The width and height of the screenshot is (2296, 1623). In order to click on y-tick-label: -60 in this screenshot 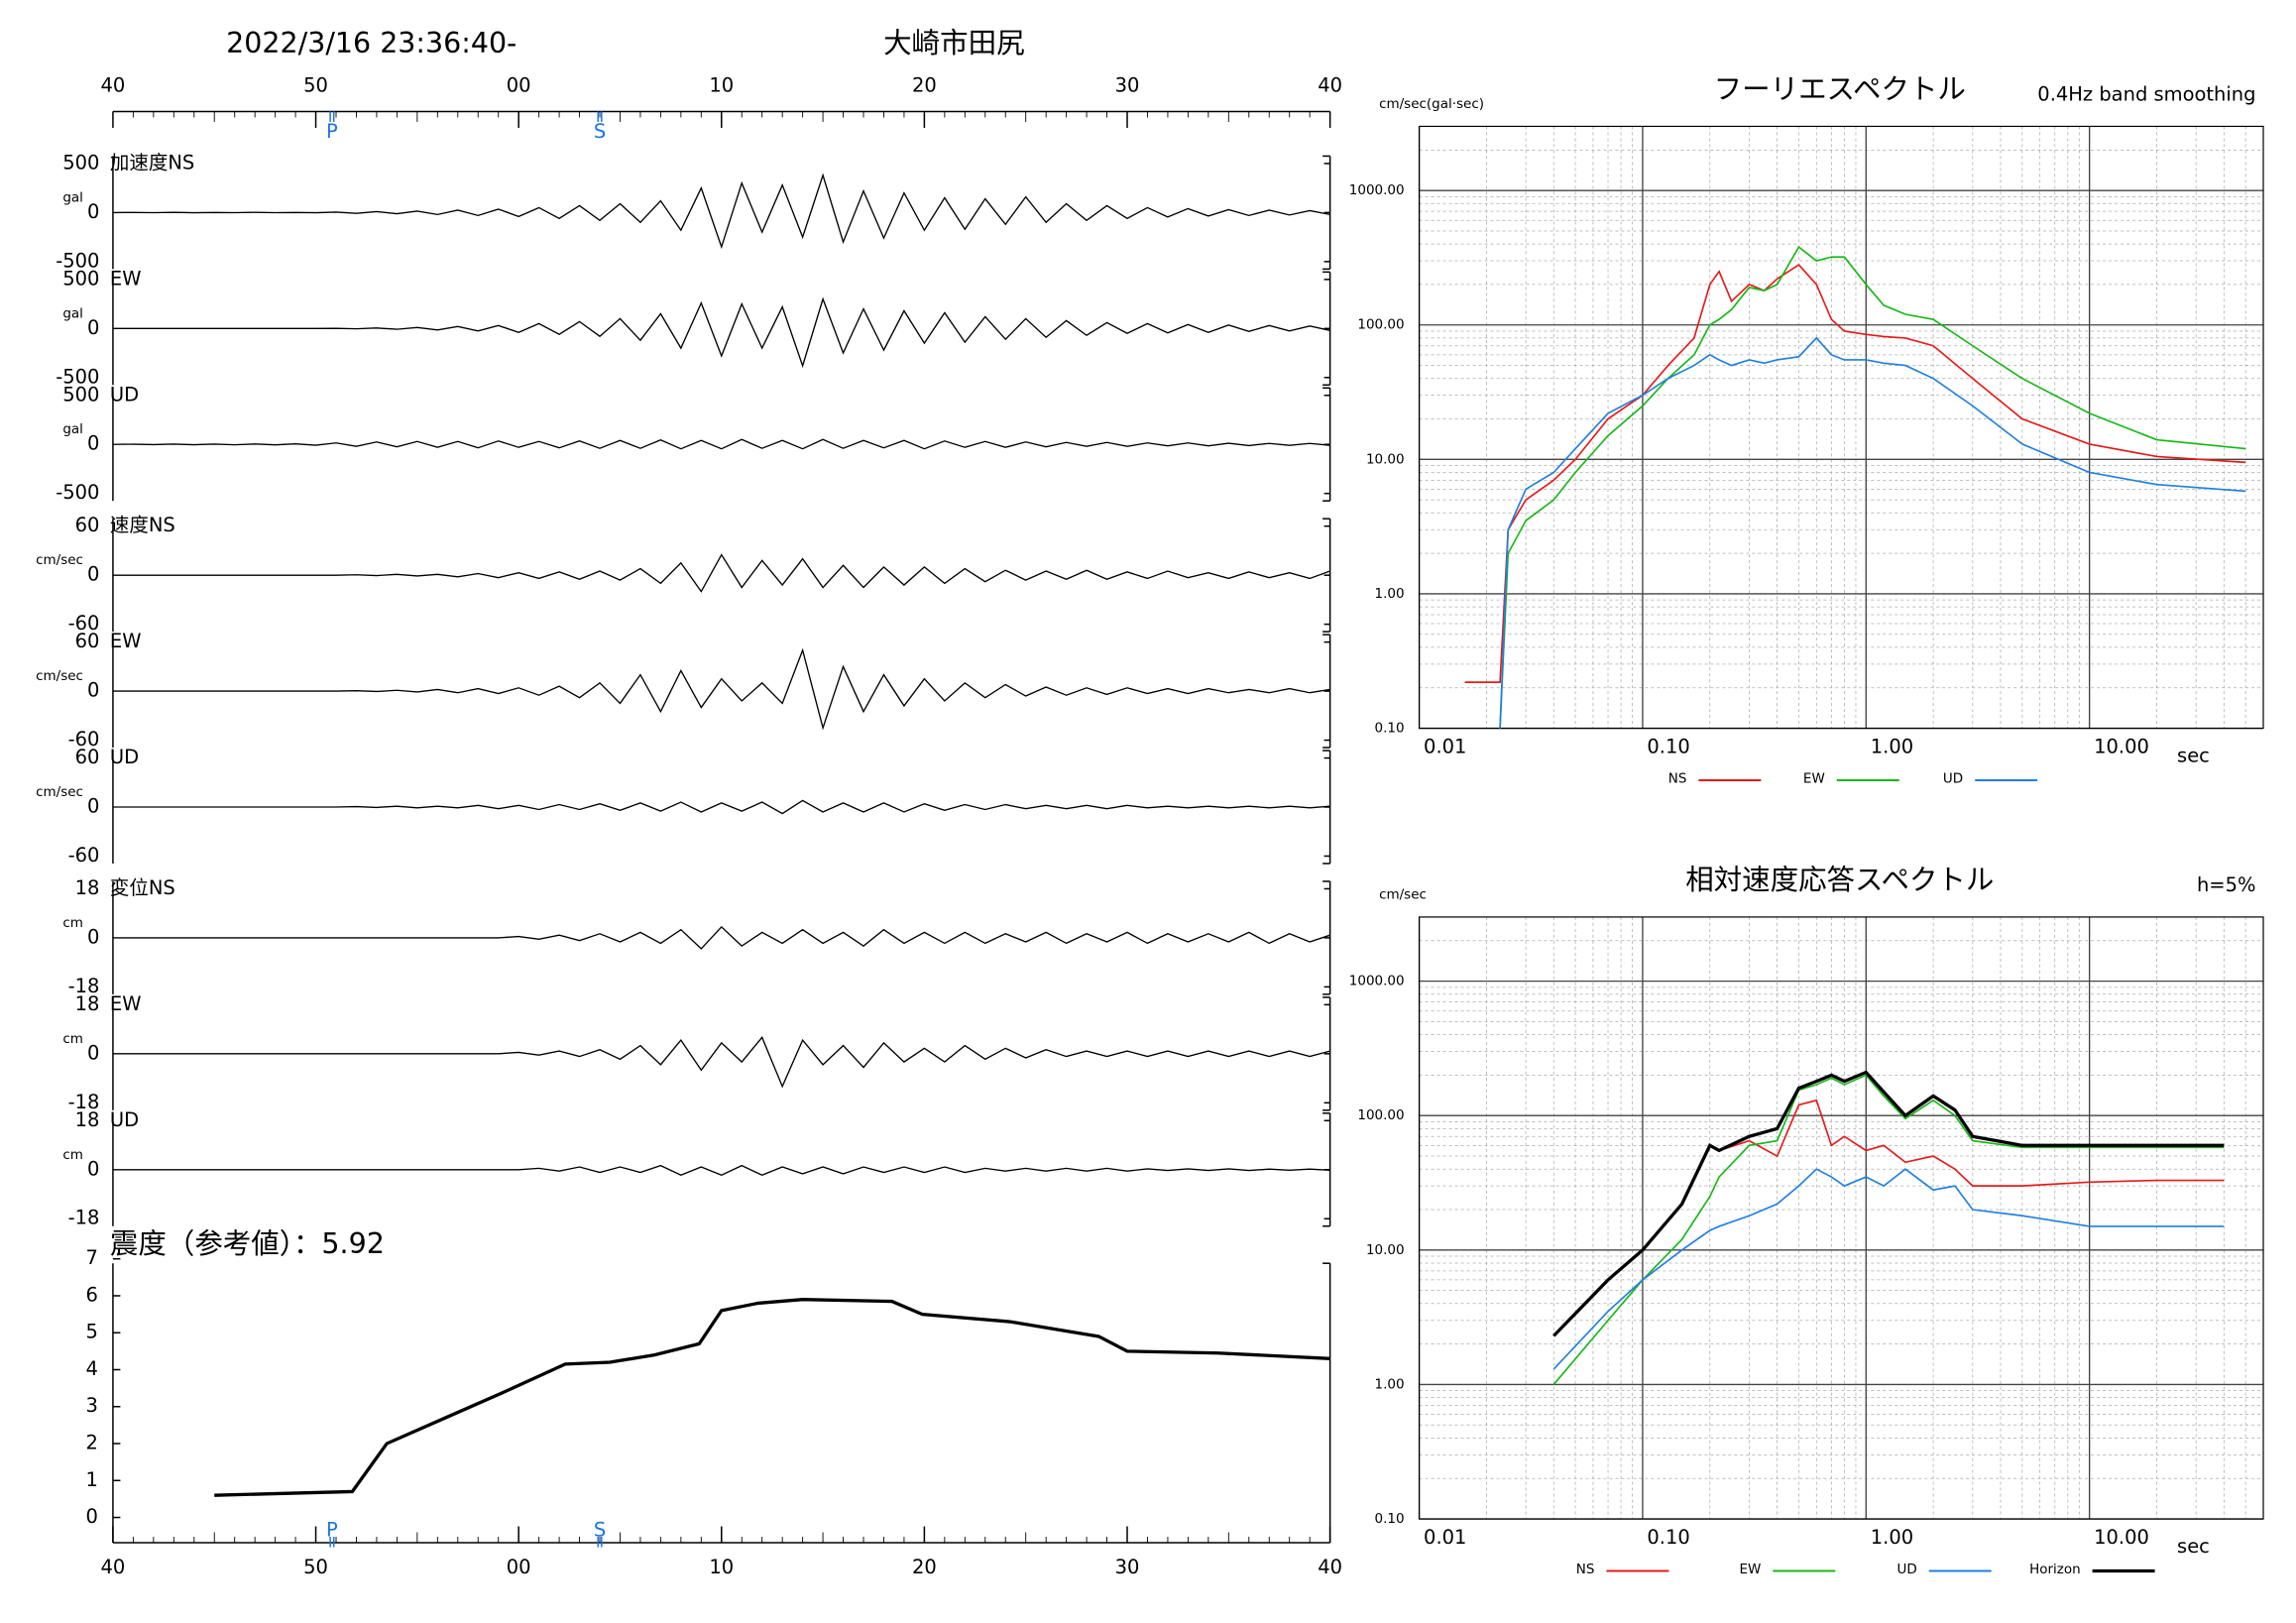, I will do `click(84, 739)`.